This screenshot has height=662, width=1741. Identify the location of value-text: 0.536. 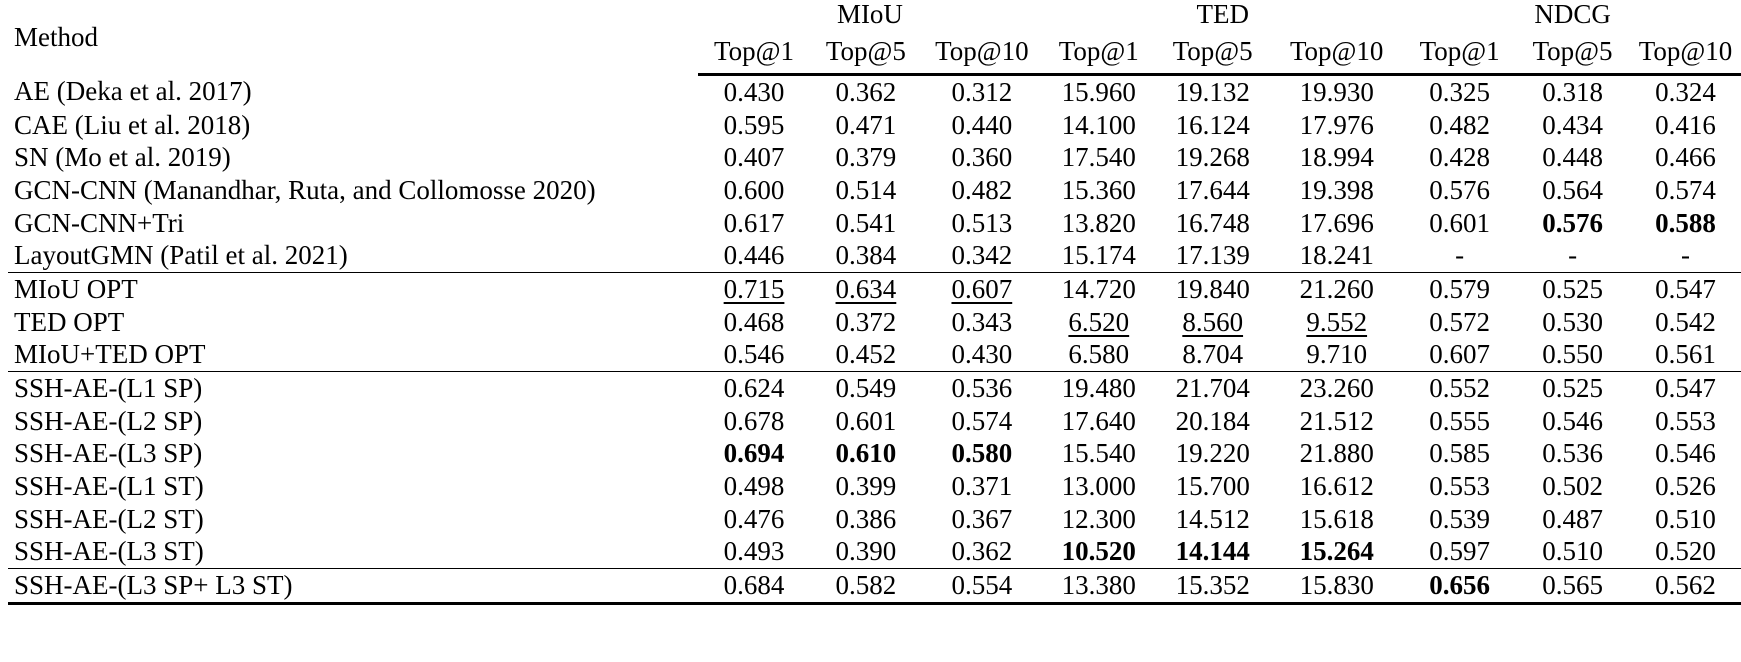
(982, 388).